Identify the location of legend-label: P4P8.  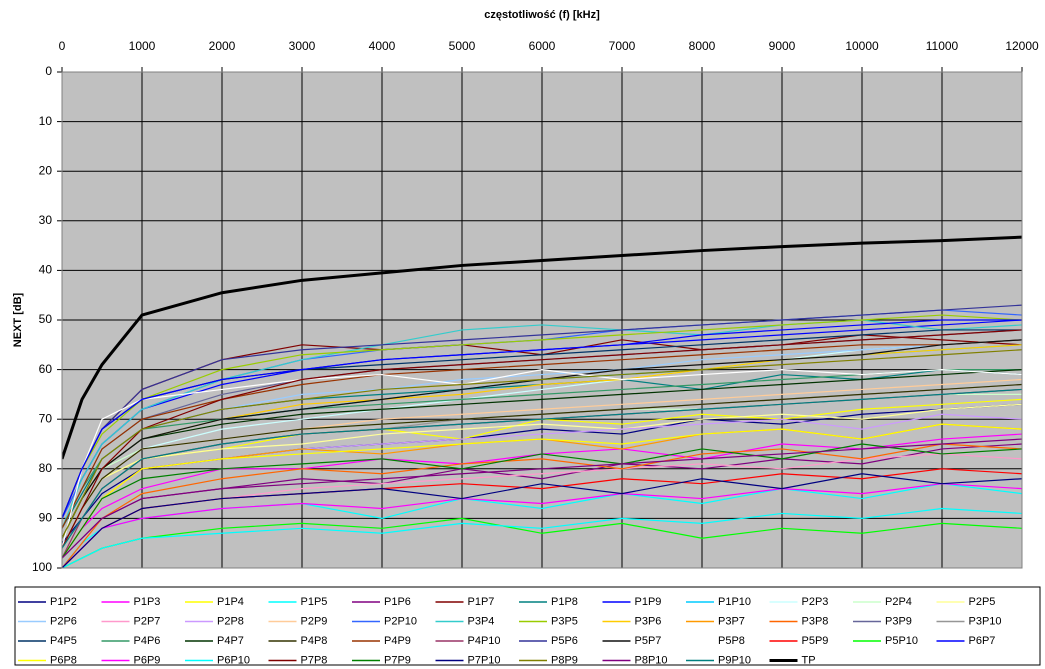
(314, 641).